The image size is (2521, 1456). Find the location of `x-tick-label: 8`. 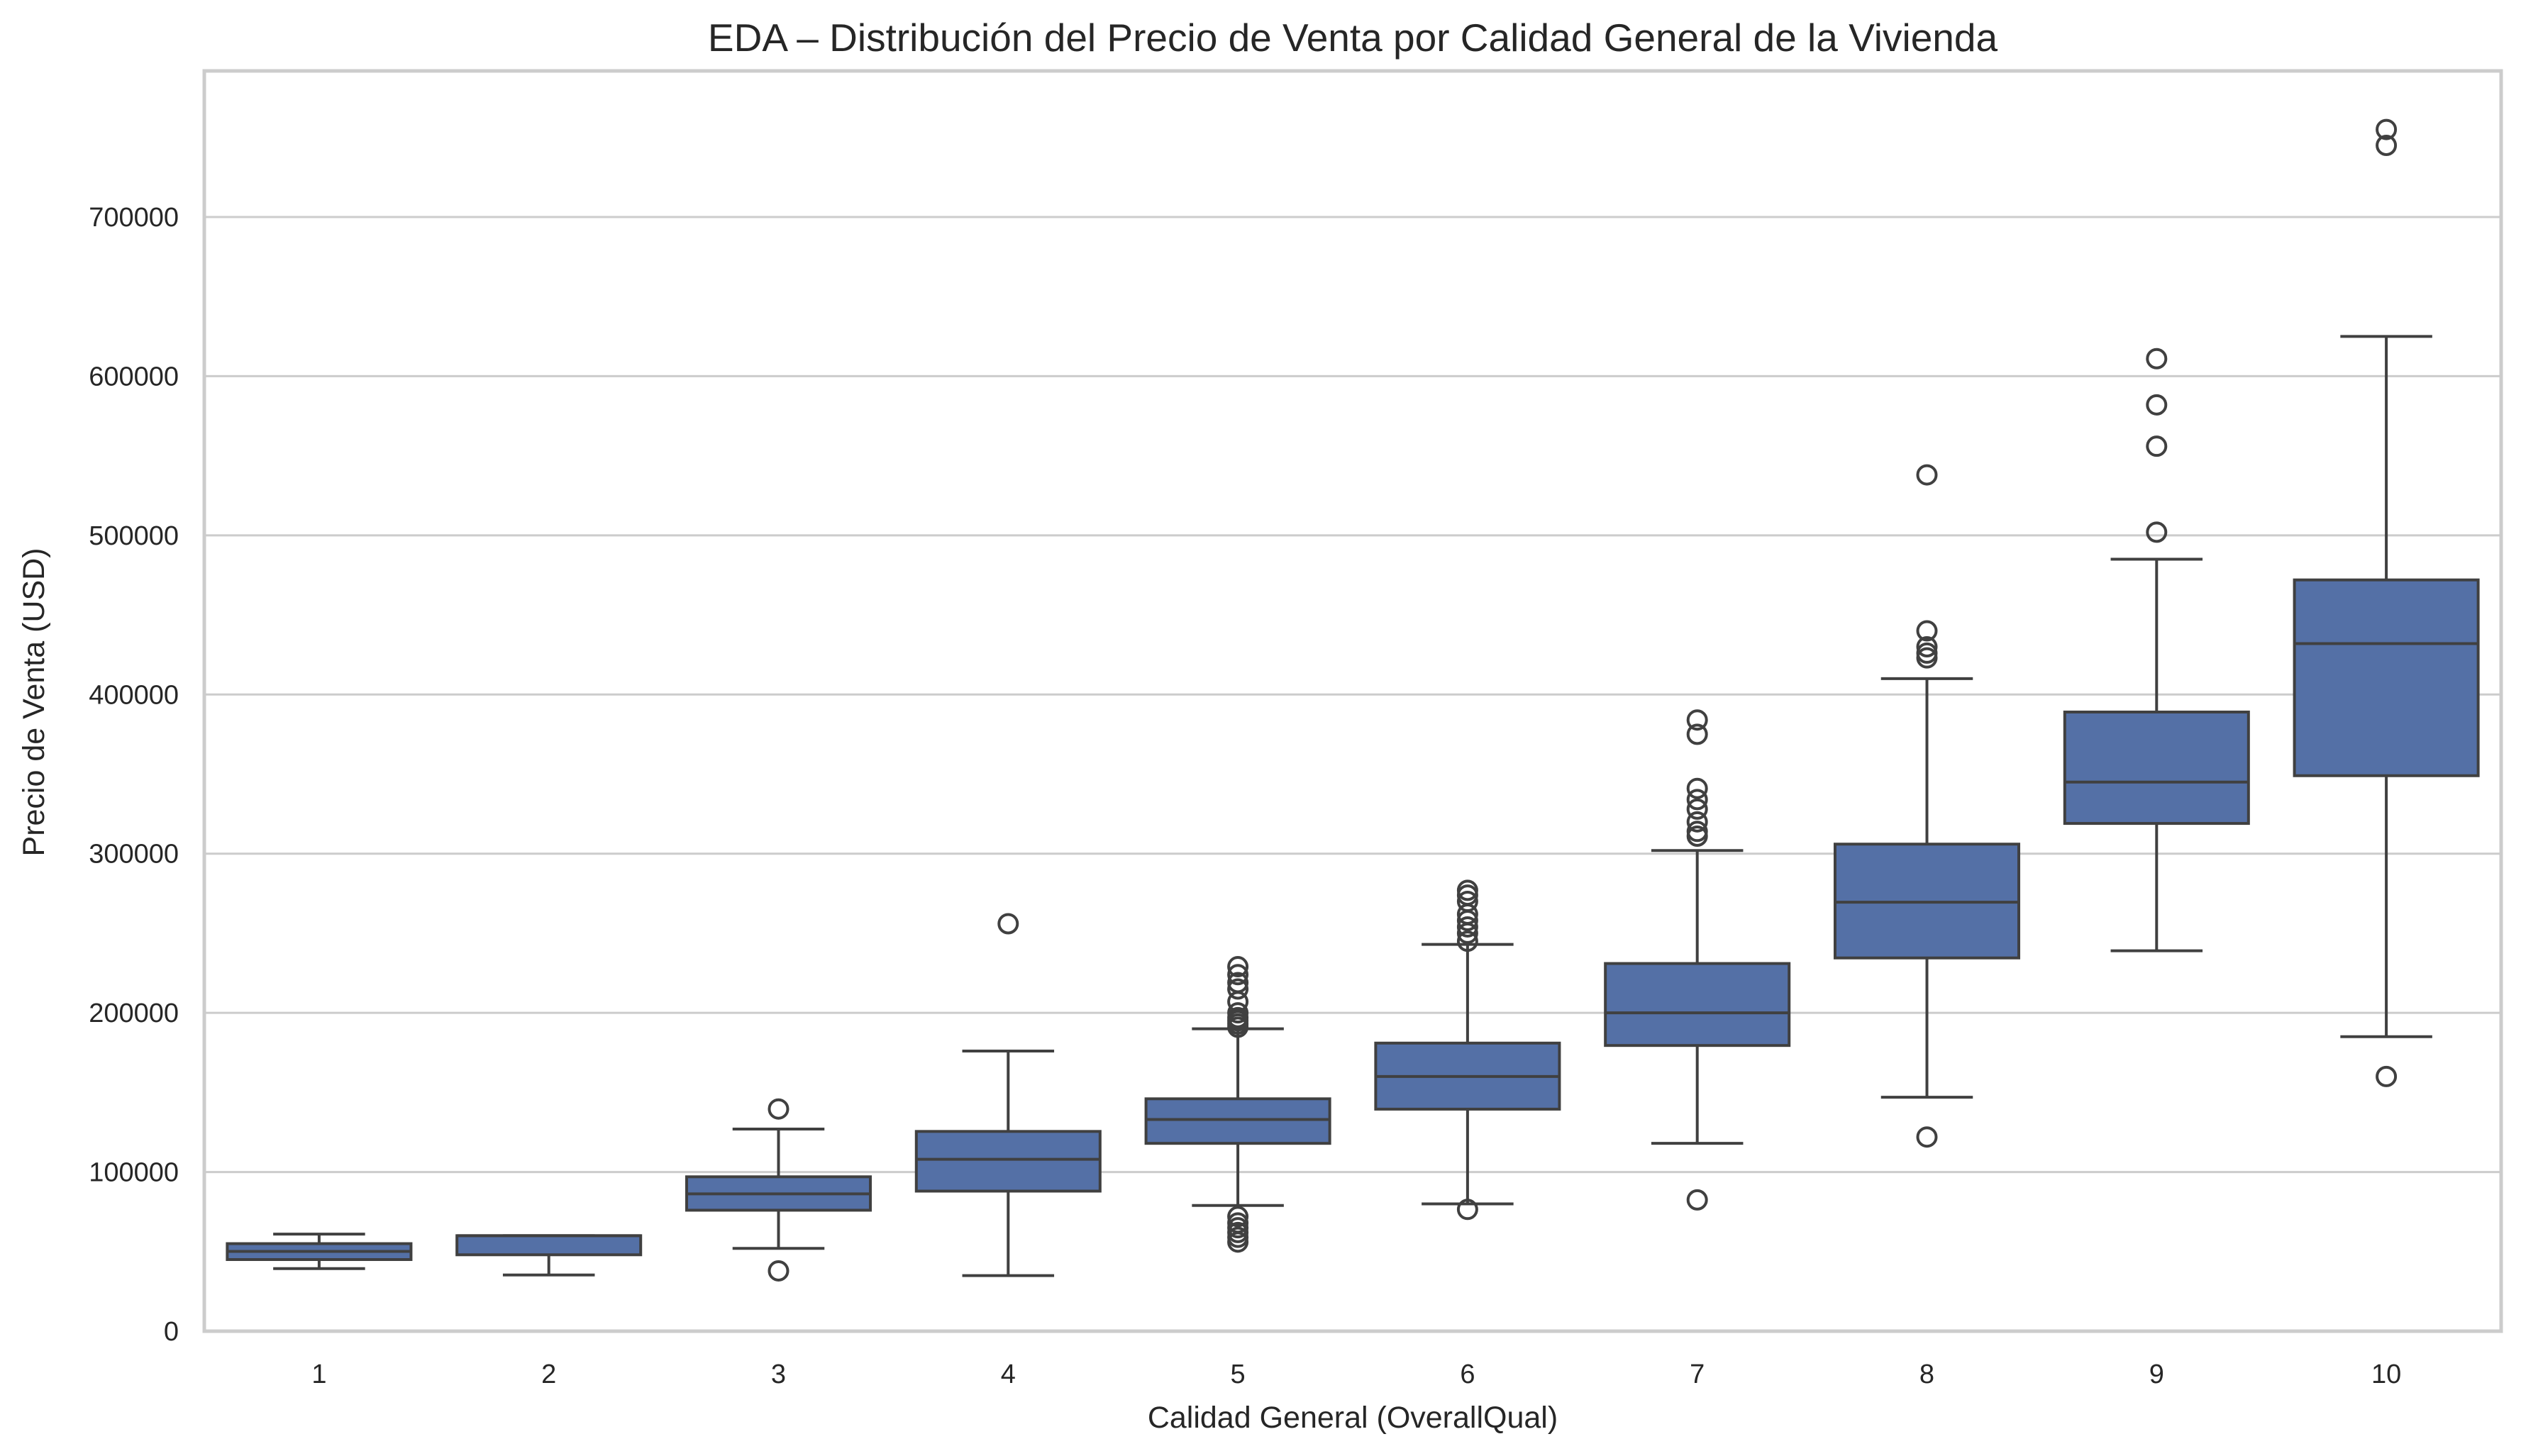

x-tick-label: 8 is located at coordinates (1926, 1375).